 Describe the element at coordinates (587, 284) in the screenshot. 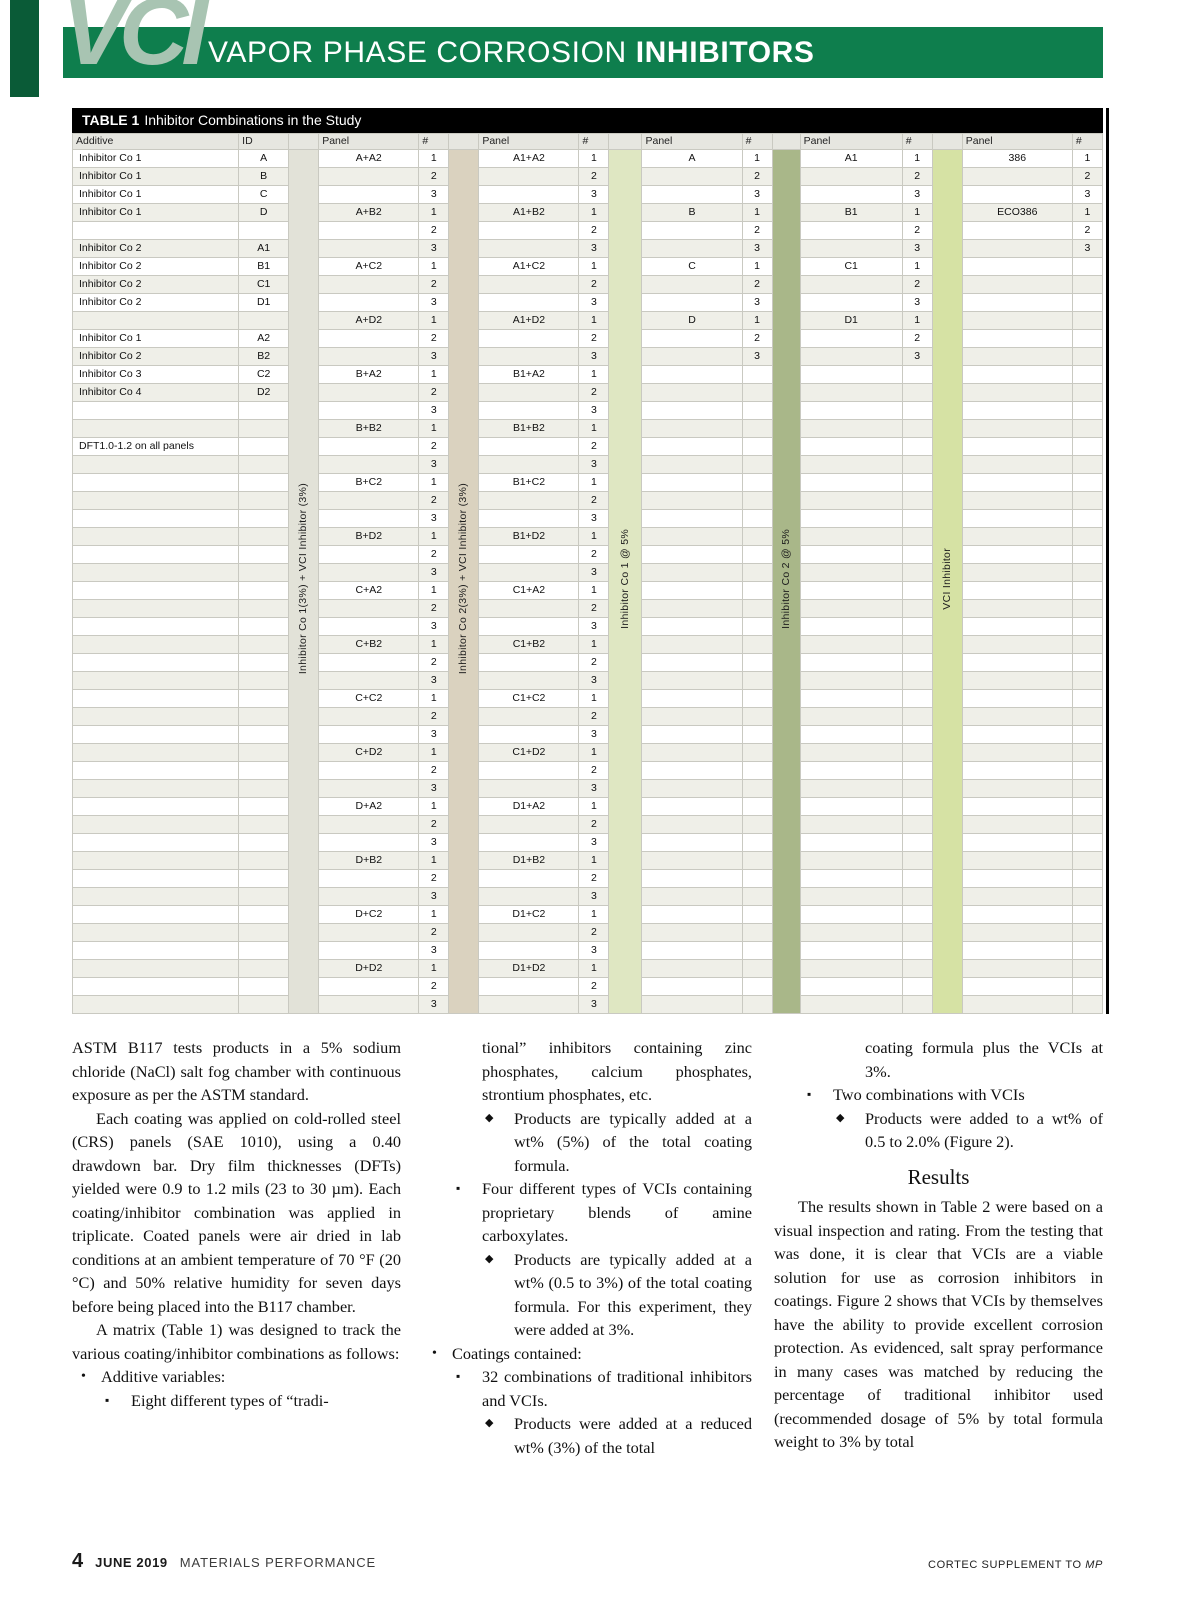

I see `table-row: Inhibitor Co 2 C1 2 2 2 2` at that location.